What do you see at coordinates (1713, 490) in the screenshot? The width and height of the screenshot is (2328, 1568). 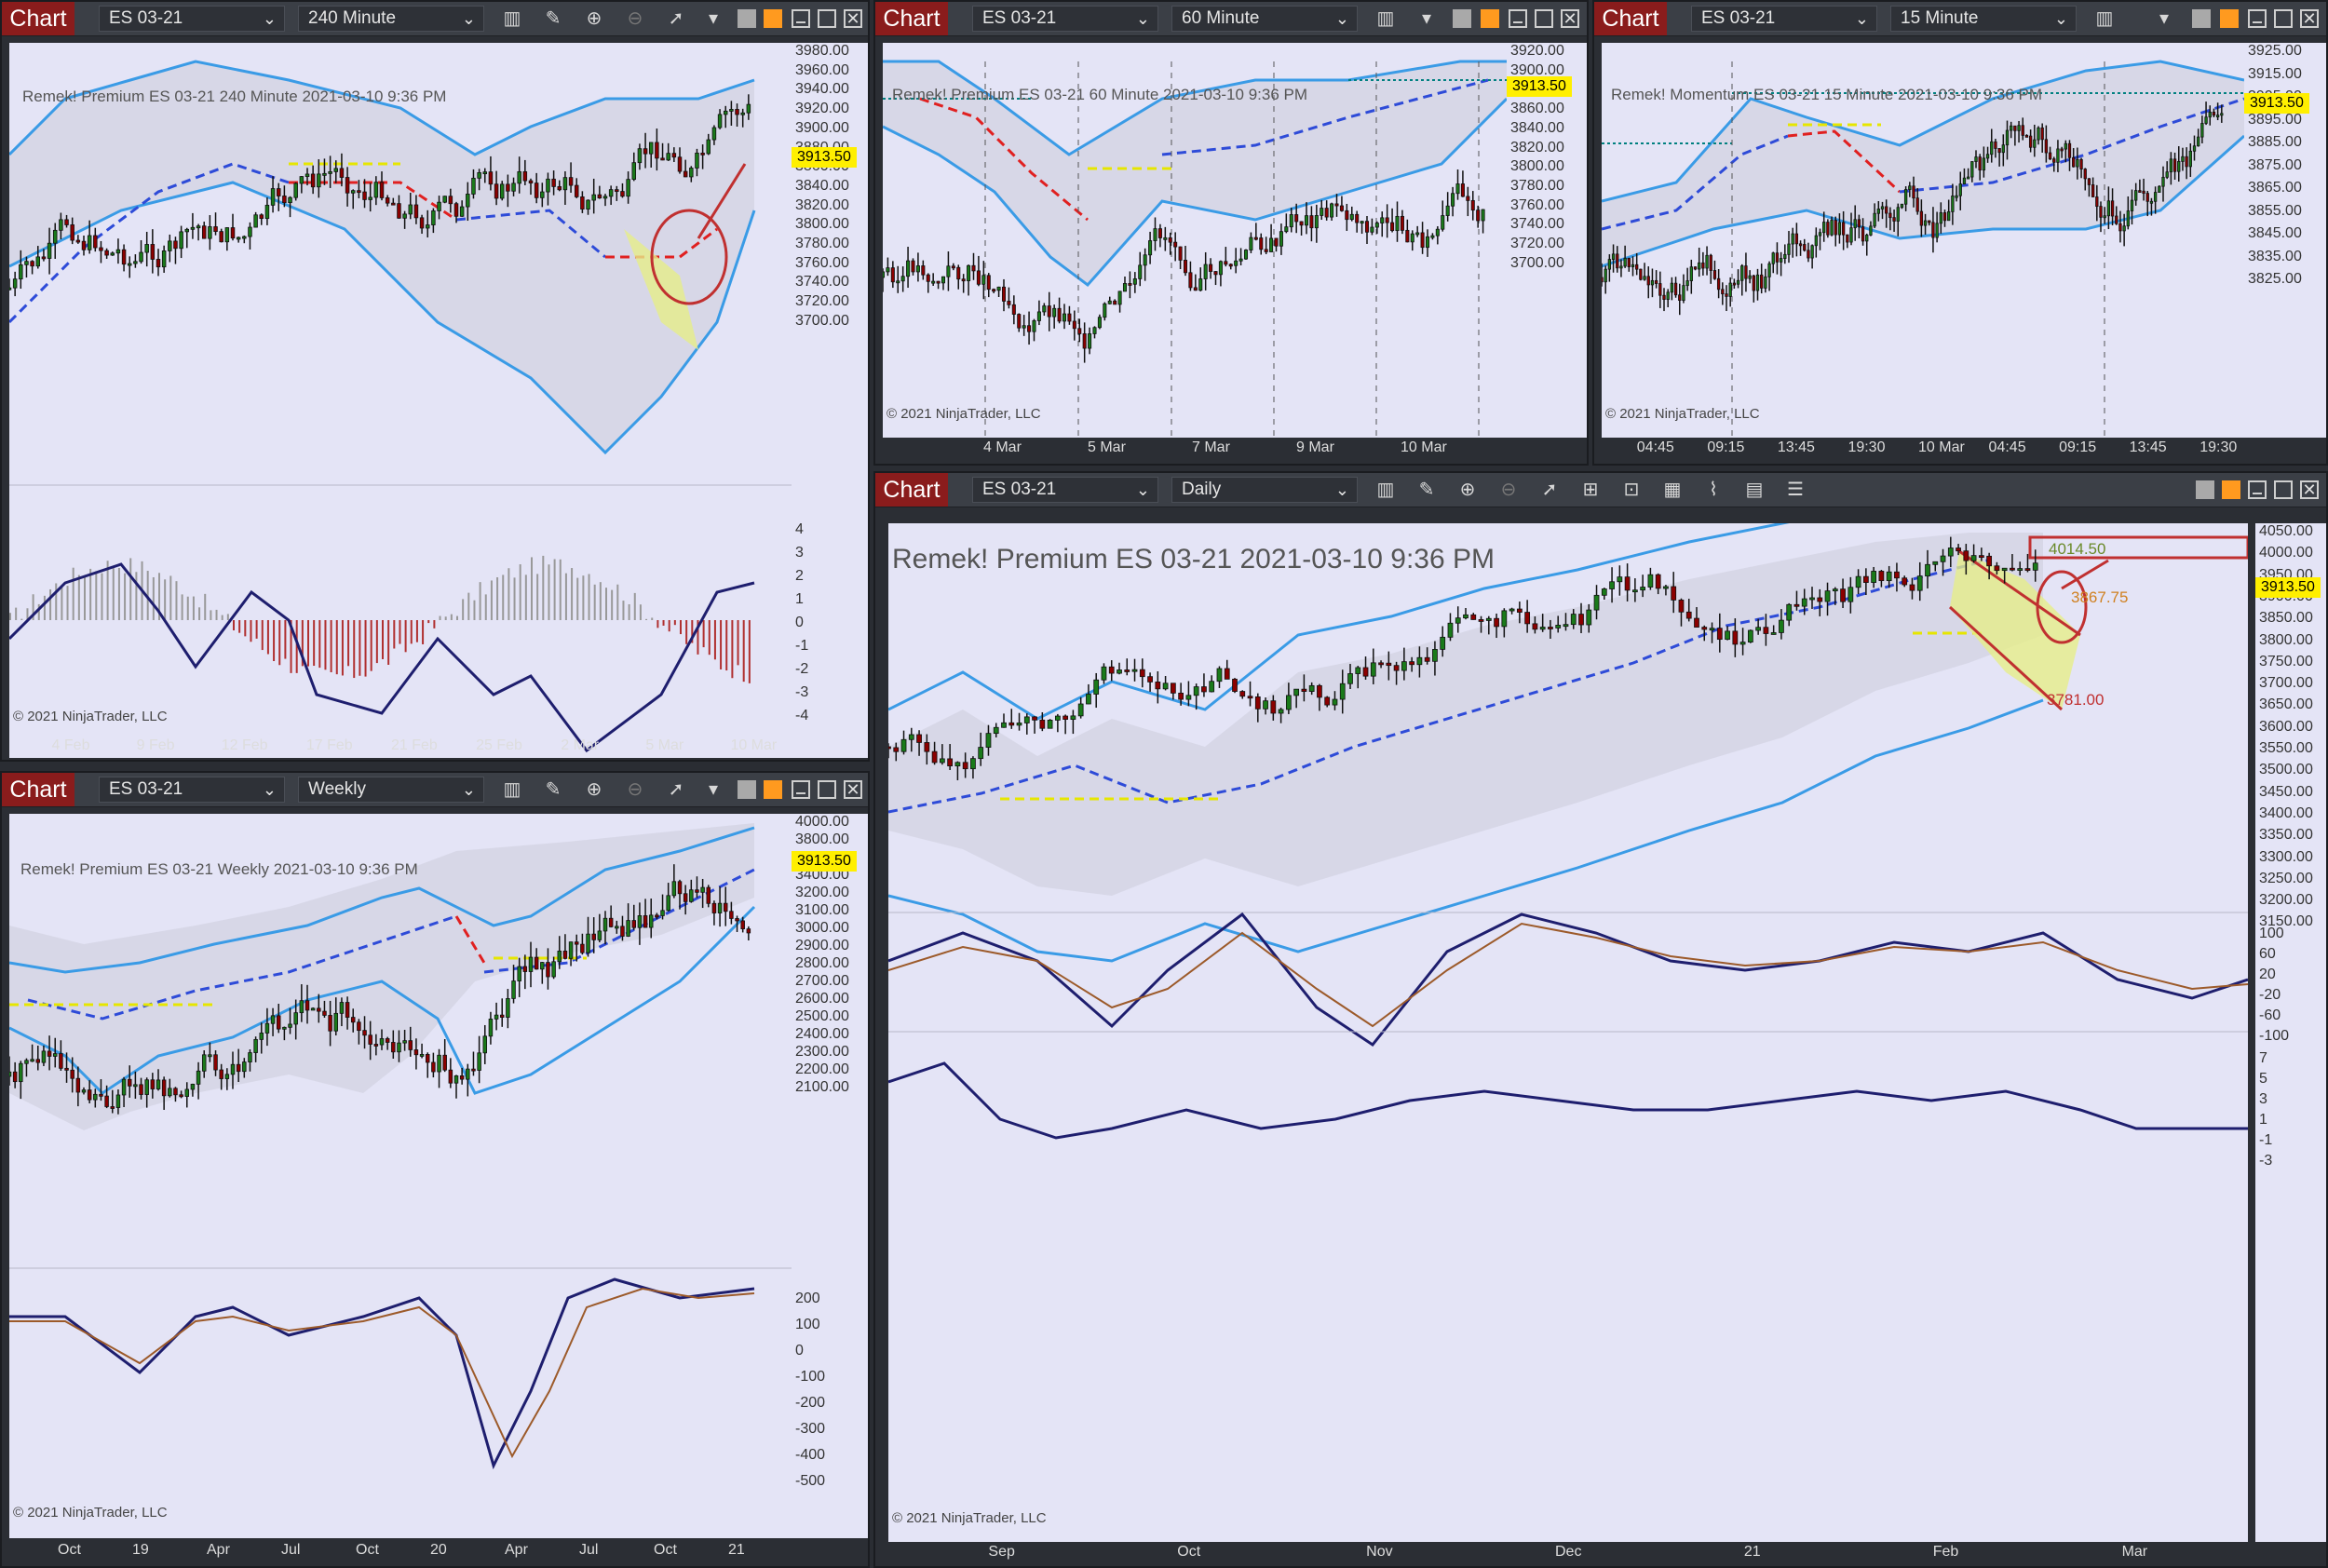 I see `indicators-icon: ⌇` at bounding box center [1713, 490].